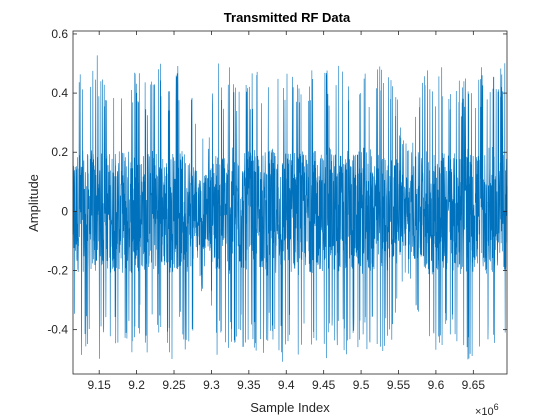  Describe the element at coordinates (211, 385) in the screenshot. I see `x-tick-label: 9.3` at that location.